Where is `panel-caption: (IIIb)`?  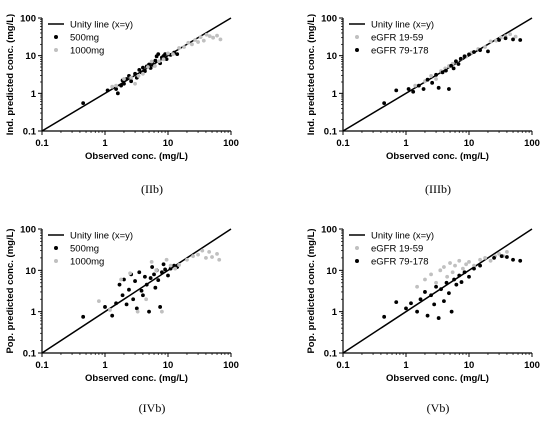 panel-caption: (IIIb) is located at coordinates (438, 189).